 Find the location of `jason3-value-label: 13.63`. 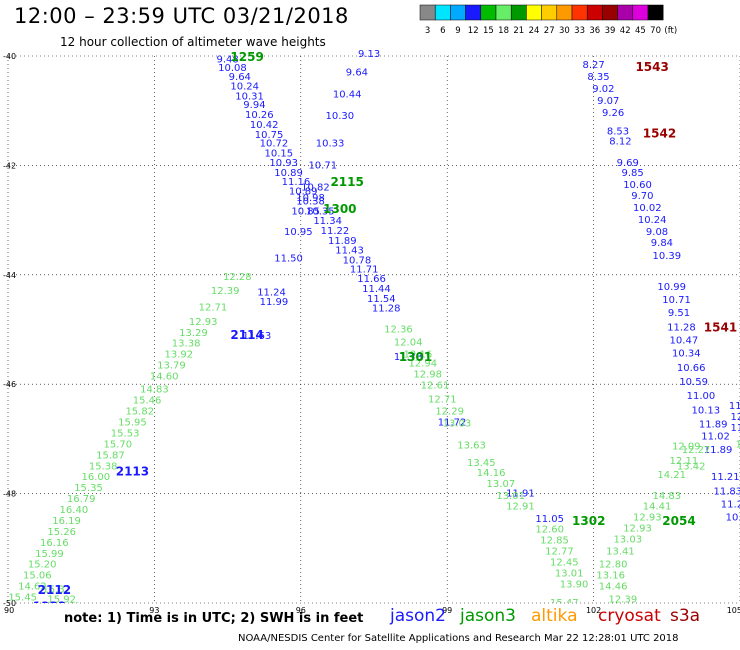

jason3-value-label: 13.63 is located at coordinates (471, 445).